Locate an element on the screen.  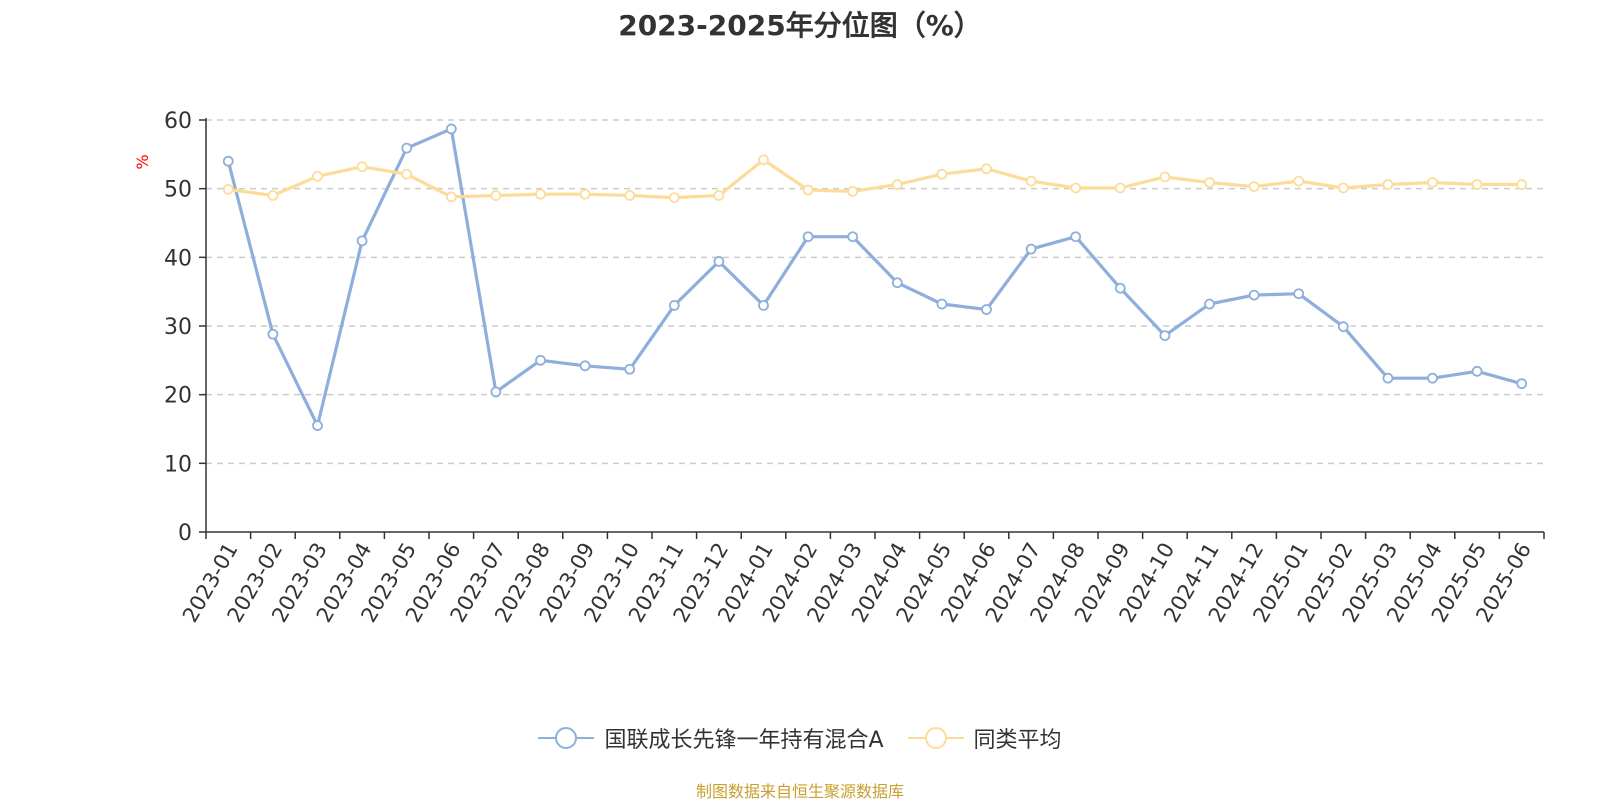
legend-marker-fund is located at coordinates (566, 738).